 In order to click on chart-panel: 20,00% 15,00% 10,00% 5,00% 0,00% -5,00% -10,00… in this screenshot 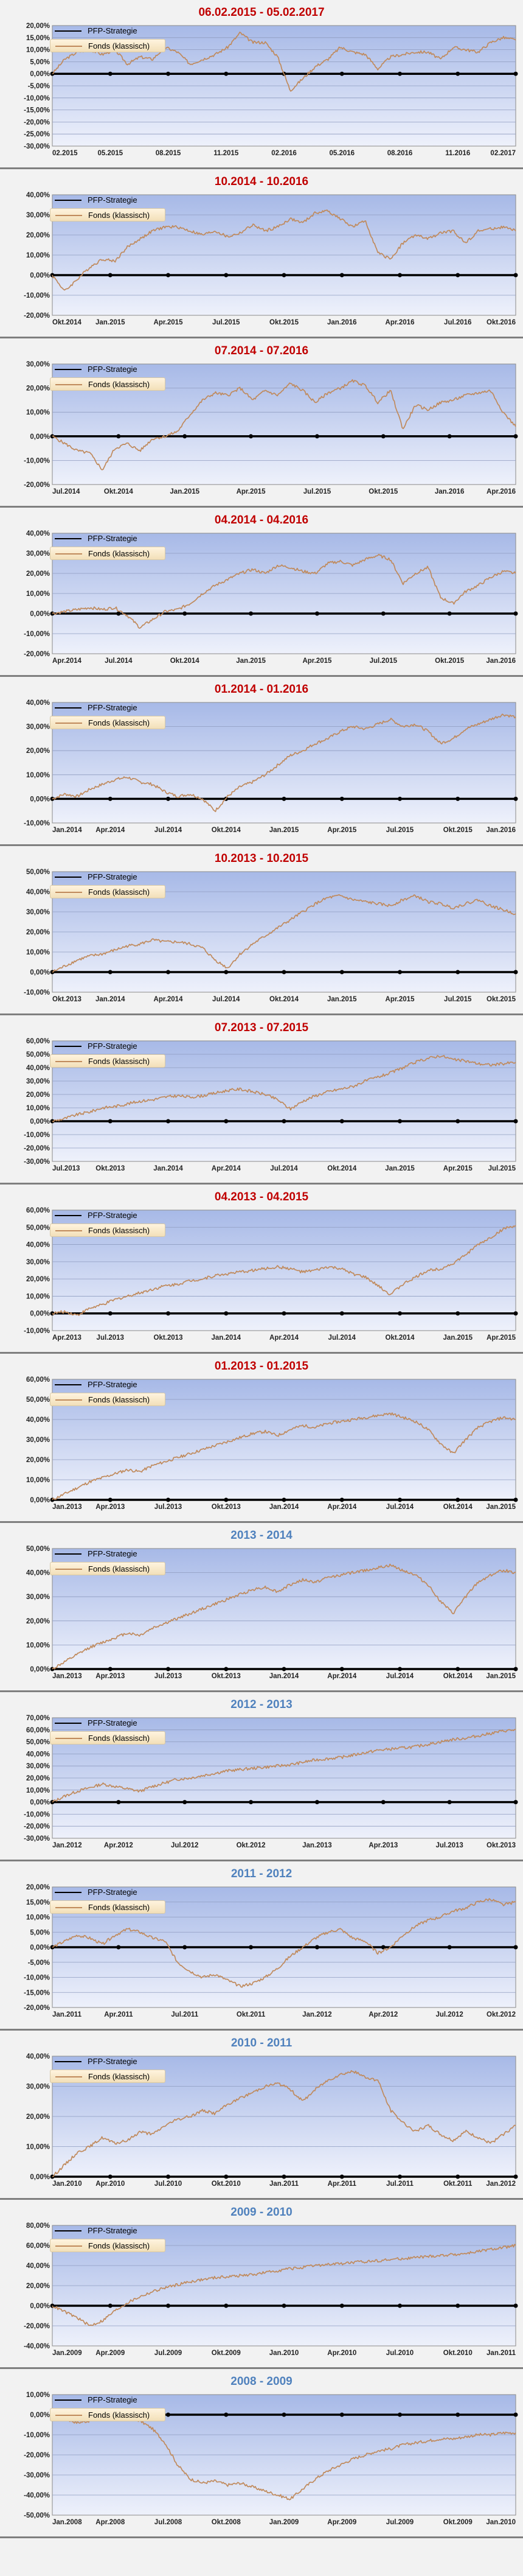, I will do `click(261, 1946)`.